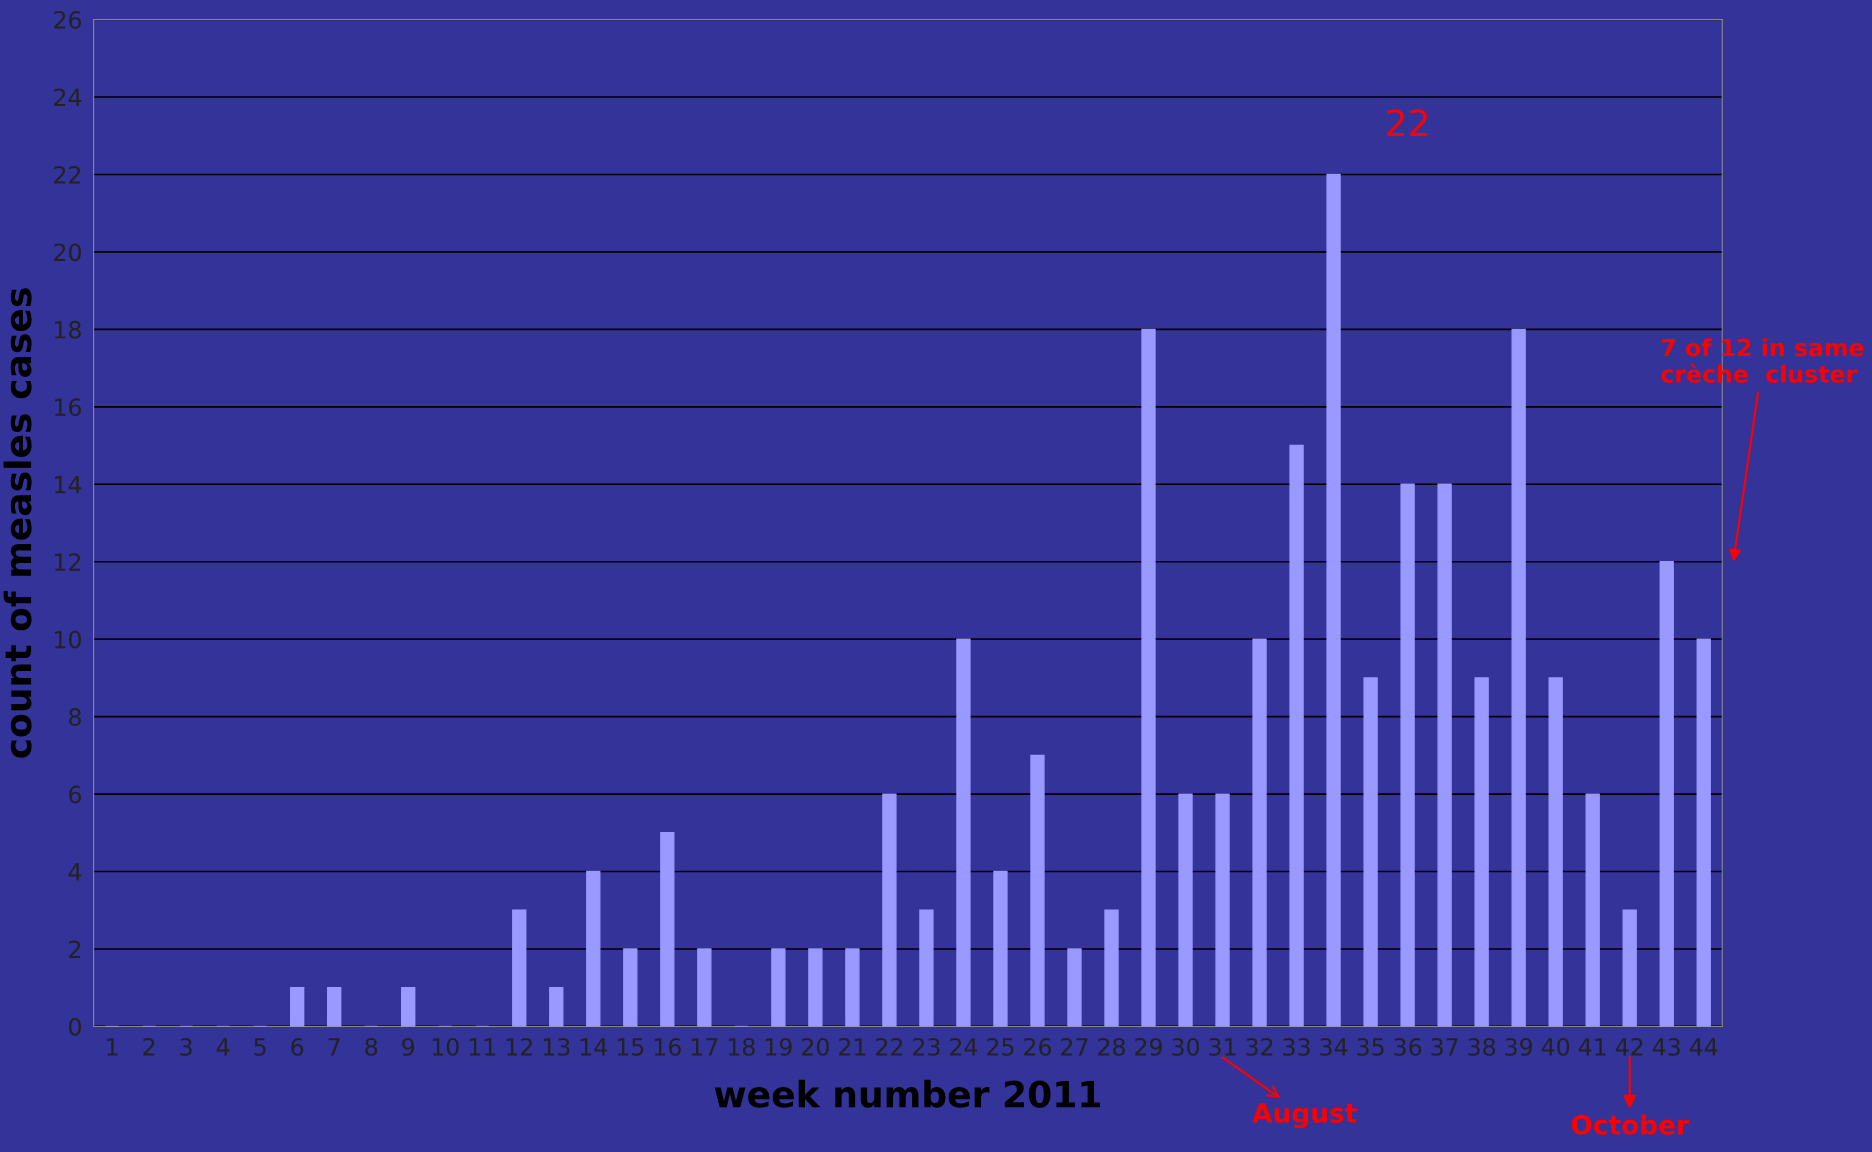 The width and height of the screenshot is (1872, 1152). What do you see at coordinates (112, 1047) in the screenshot?
I see `x-tick-label: 1` at bounding box center [112, 1047].